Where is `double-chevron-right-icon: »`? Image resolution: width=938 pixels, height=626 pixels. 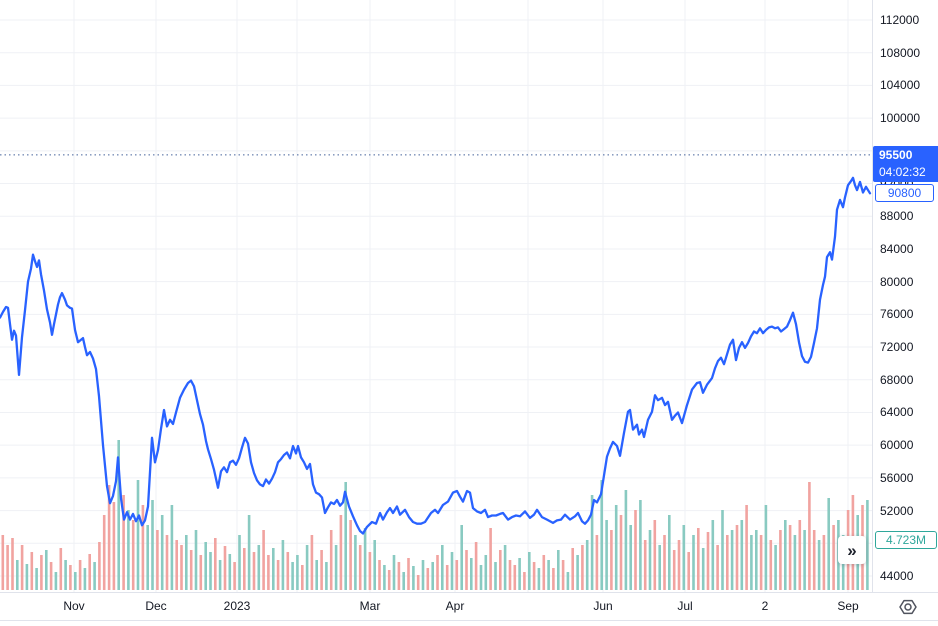 double-chevron-right-icon: » is located at coordinates (852, 550).